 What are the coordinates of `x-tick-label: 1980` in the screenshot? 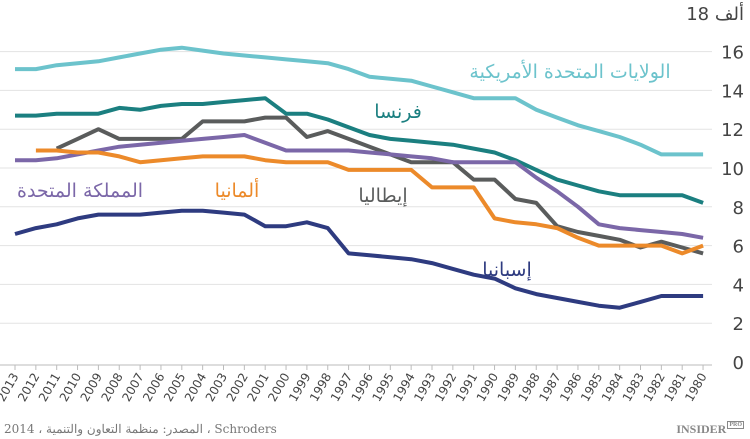 It's located at (695, 387).